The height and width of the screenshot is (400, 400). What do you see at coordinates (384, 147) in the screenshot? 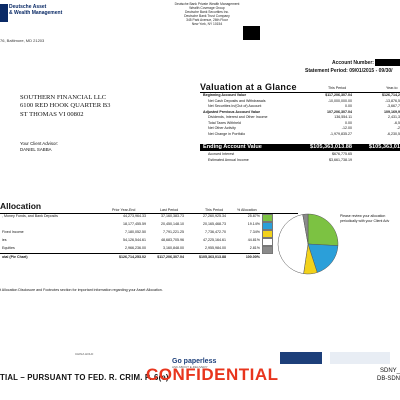
I see `ending-ytd: $105,363,01` at bounding box center [384, 147].